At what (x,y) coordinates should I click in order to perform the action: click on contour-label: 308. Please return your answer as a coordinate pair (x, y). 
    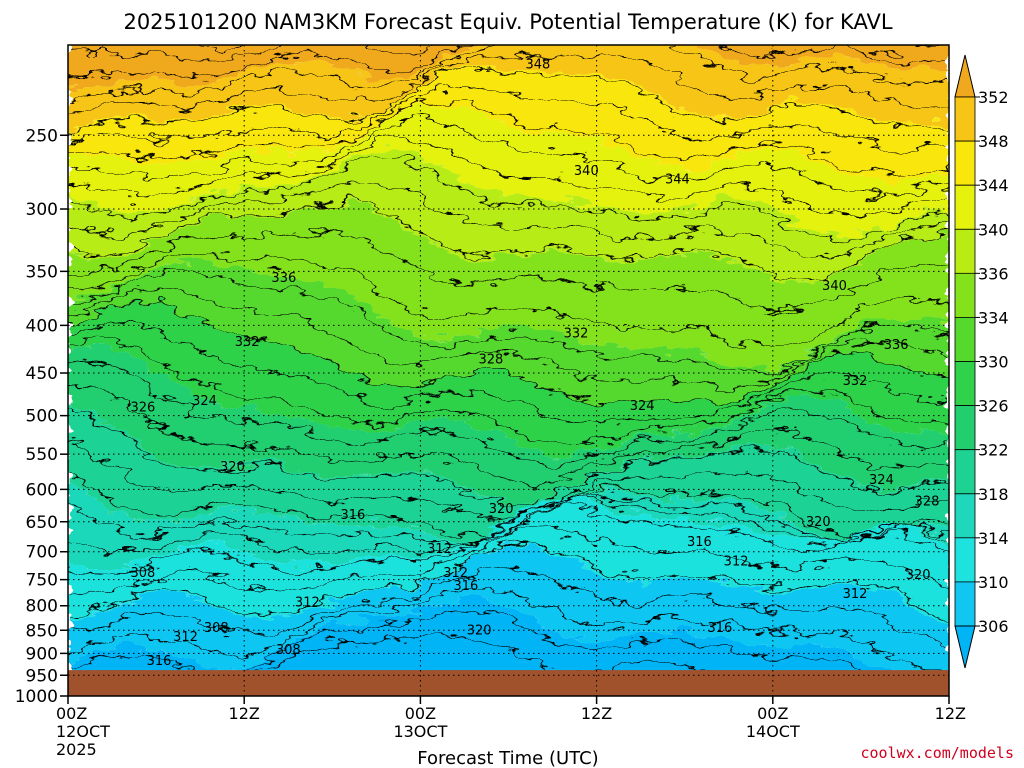
    Looking at the image, I should click on (216, 628).